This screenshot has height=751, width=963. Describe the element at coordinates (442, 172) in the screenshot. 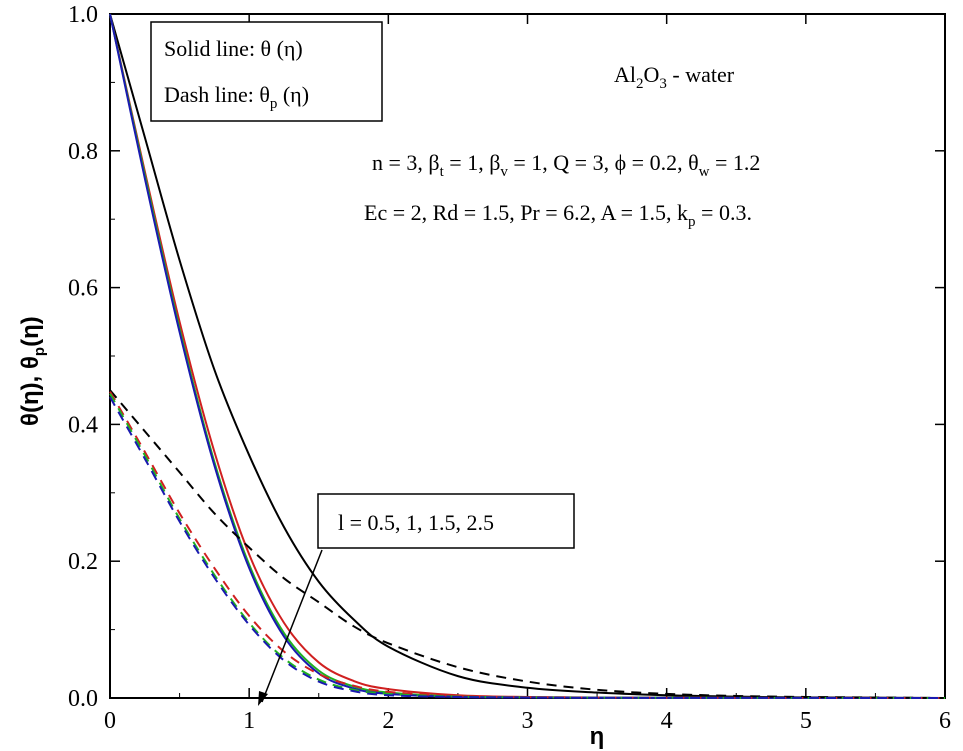

I see `params1-s1: t` at that location.